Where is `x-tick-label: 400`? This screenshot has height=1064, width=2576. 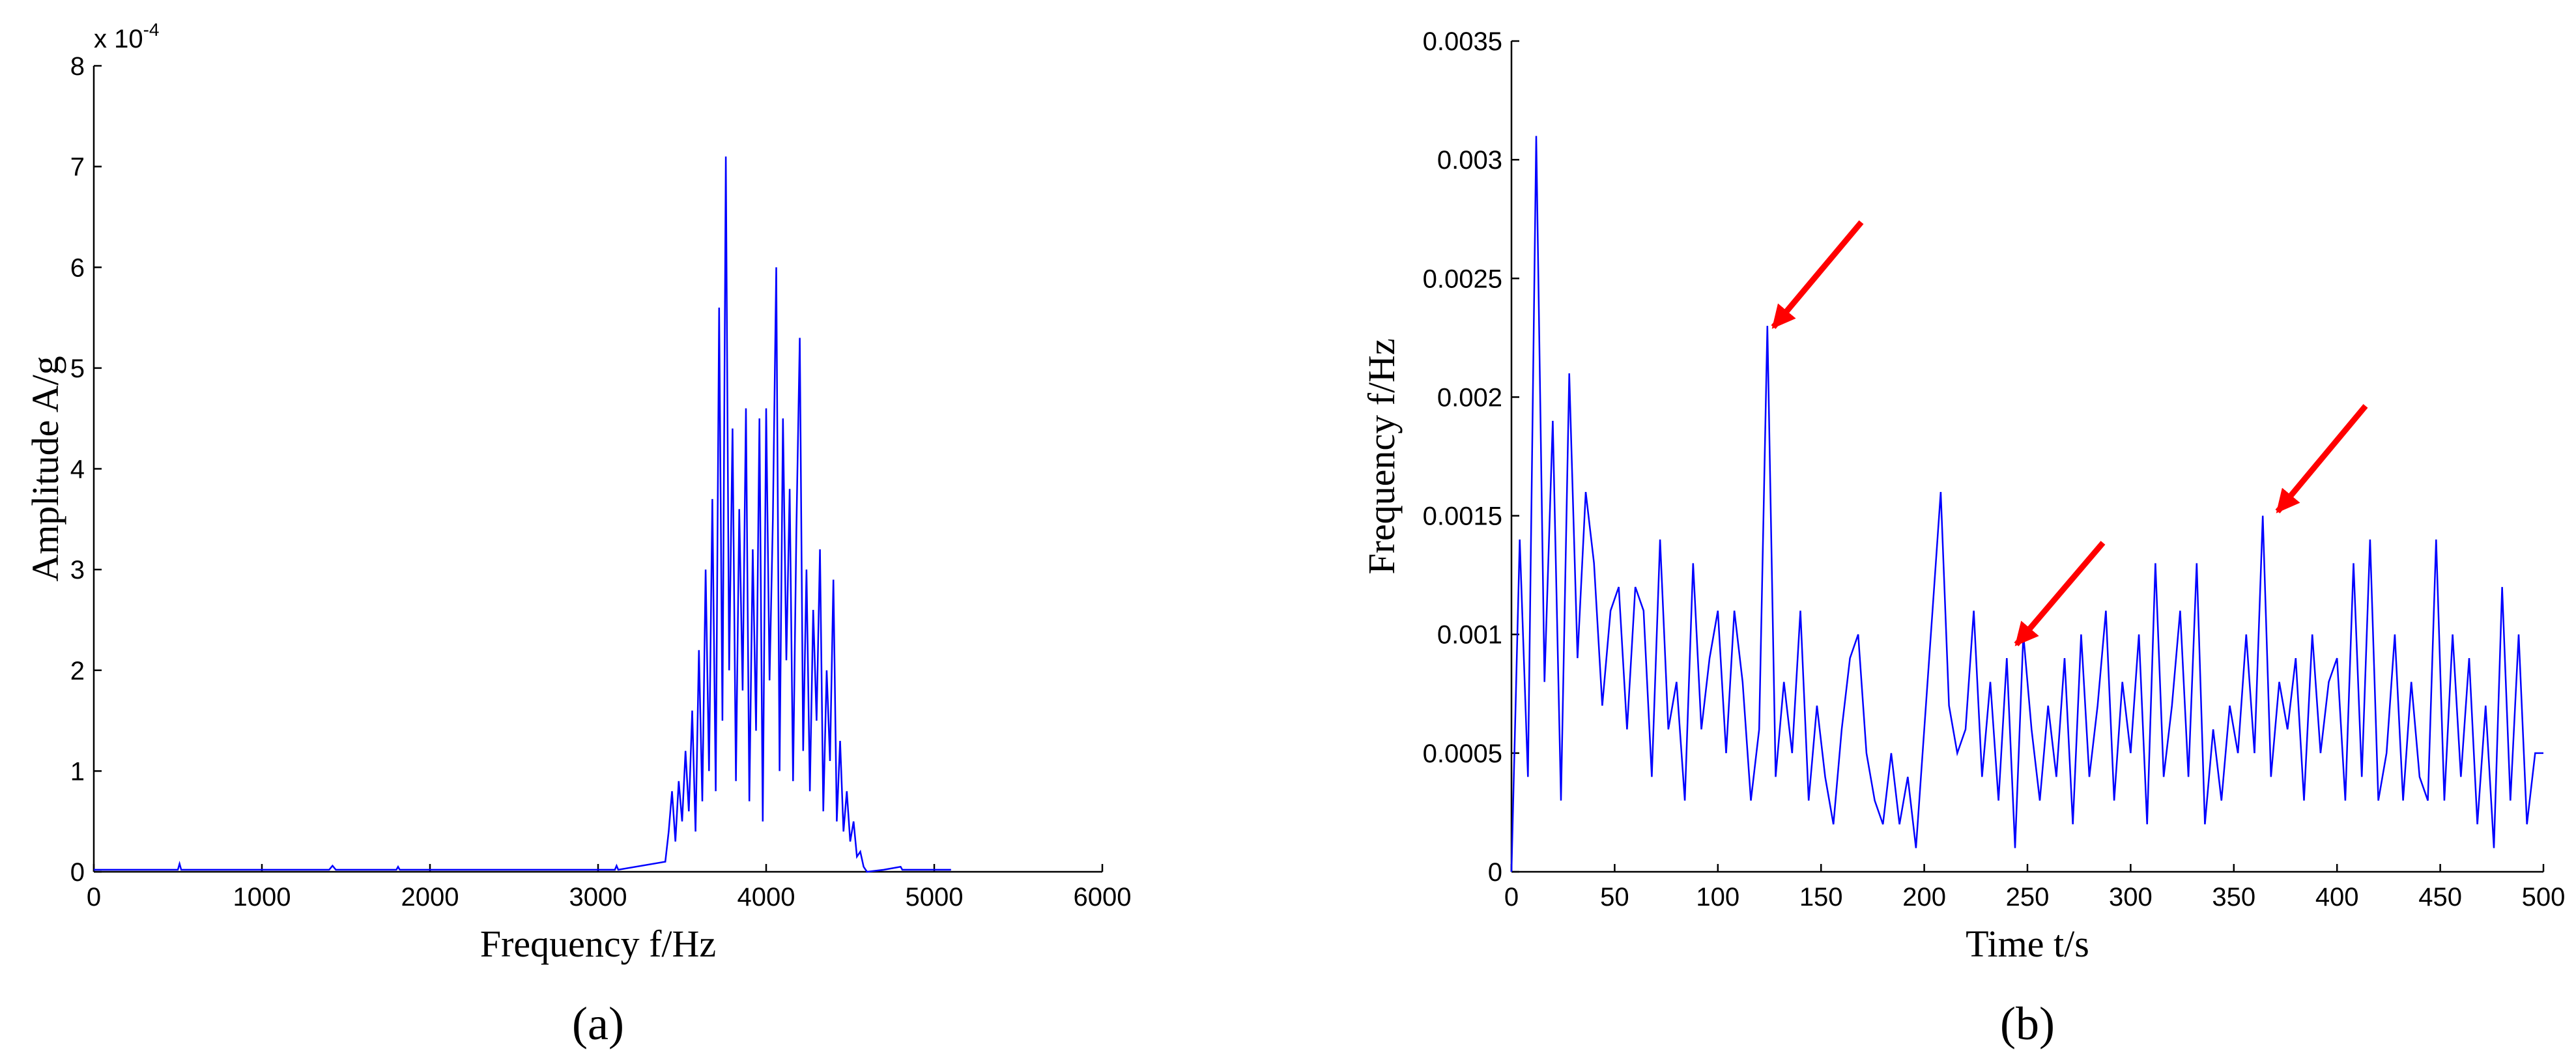
x-tick-label: 400 is located at coordinates (2337, 897).